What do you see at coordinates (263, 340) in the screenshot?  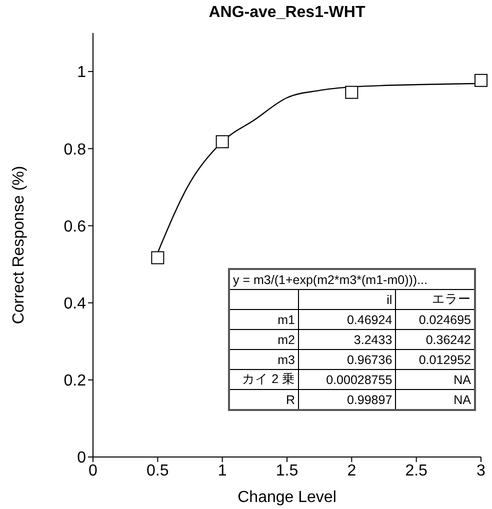 I see `annotation: m2` at bounding box center [263, 340].